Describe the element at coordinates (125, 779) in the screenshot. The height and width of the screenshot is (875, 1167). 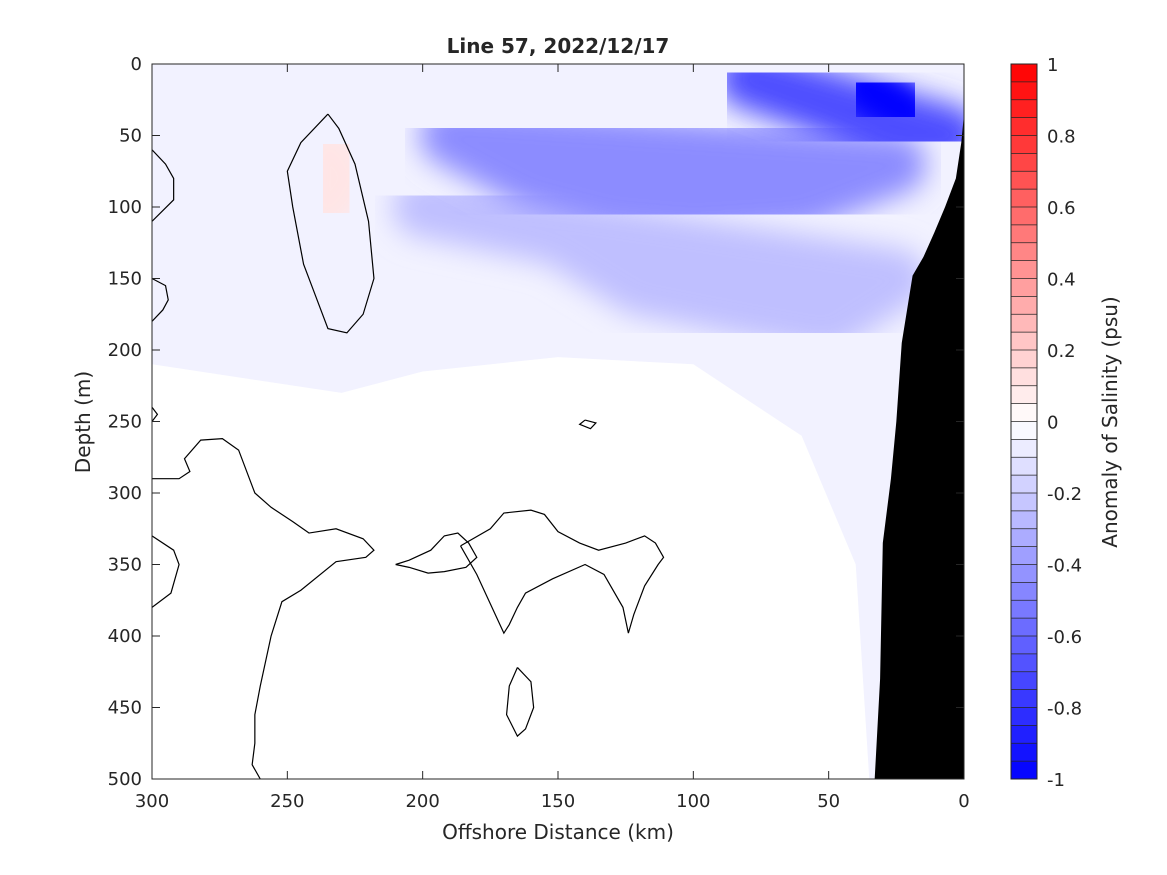
I see `y-tick-label: 500` at that location.